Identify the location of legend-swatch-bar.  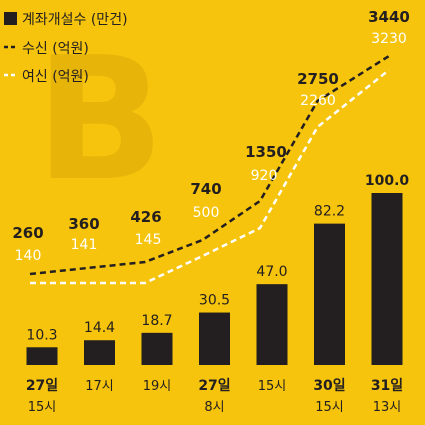
(10, 18).